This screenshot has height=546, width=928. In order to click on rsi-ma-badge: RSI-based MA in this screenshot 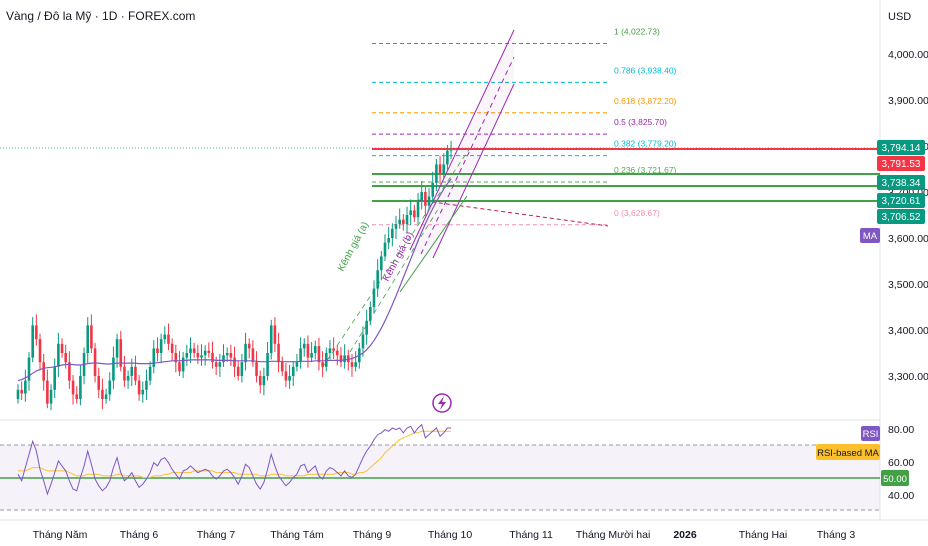, I will do `click(848, 452)`.